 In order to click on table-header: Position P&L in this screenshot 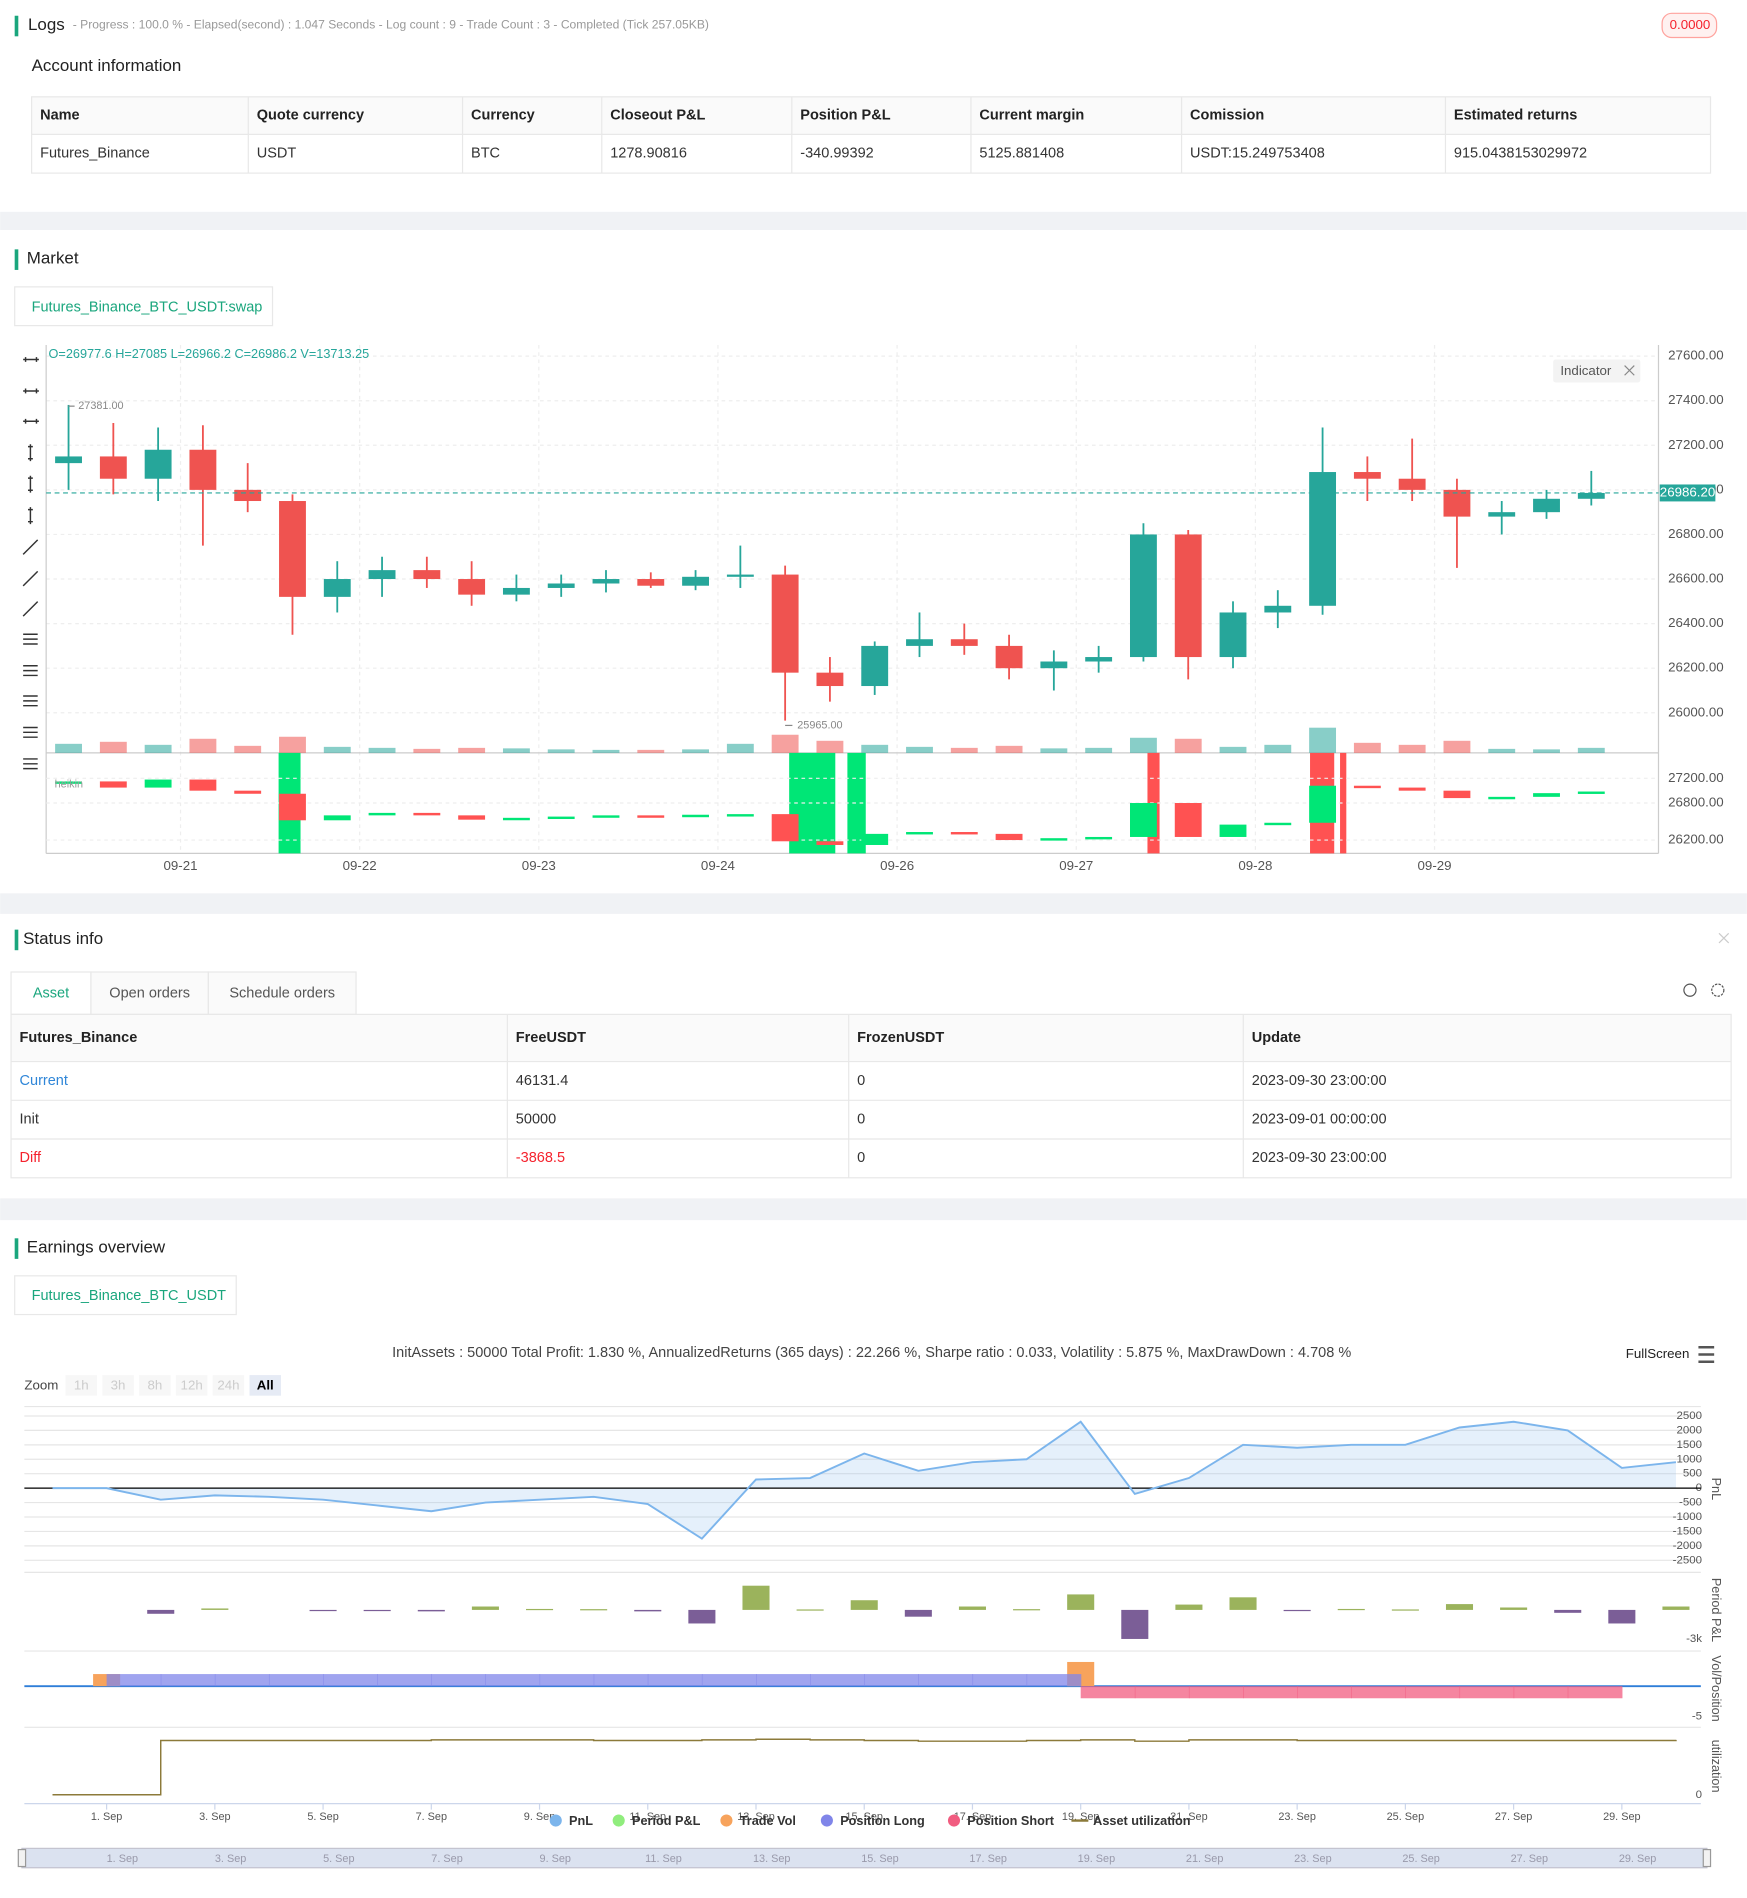, I will do `click(845, 115)`.